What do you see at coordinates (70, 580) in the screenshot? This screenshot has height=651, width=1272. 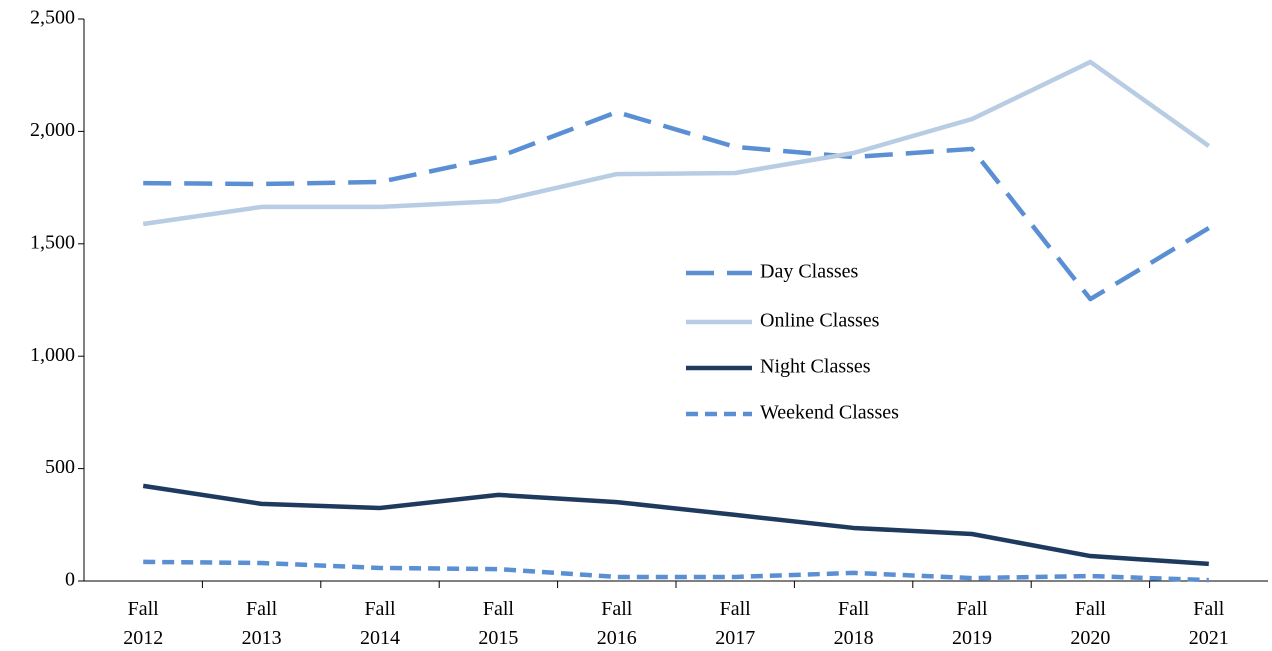 I see `y-tick-label: 0` at bounding box center [70, 580].